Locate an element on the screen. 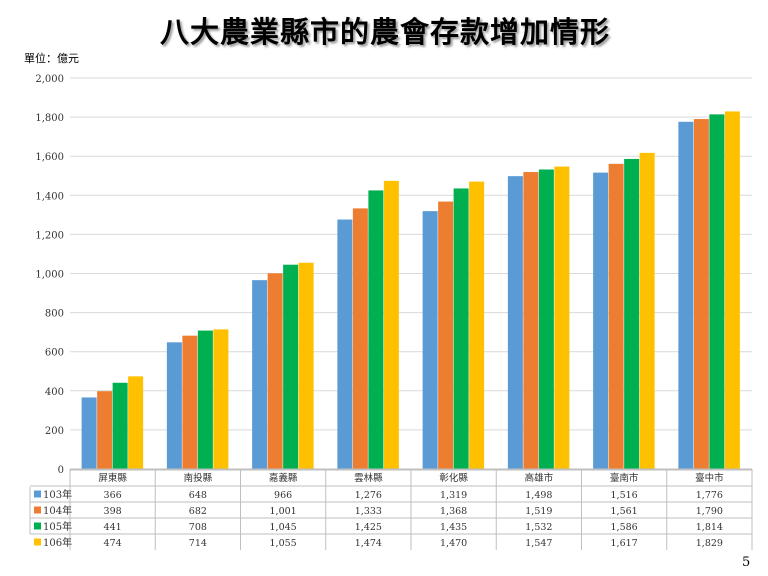 The height and width of the screenshot is (576, 768). data-label: 1,829 is located at coordinates (709, 543).